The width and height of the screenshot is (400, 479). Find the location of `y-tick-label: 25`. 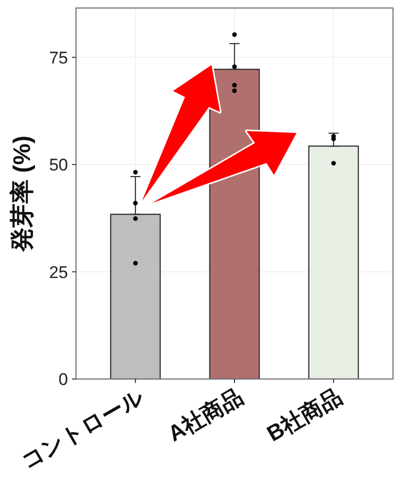

y-tick-label: 25 is located at coordinates (58, 272).